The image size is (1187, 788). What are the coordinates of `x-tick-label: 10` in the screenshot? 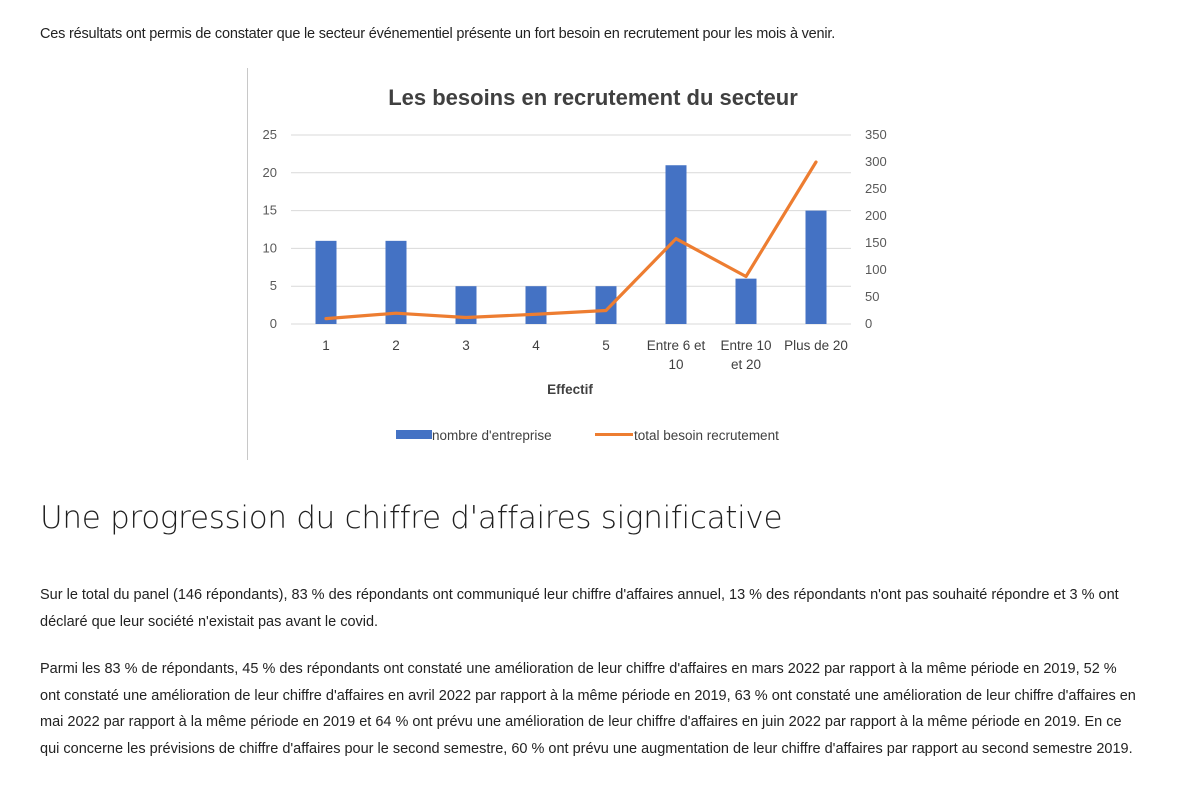 It's located at (675, 364).